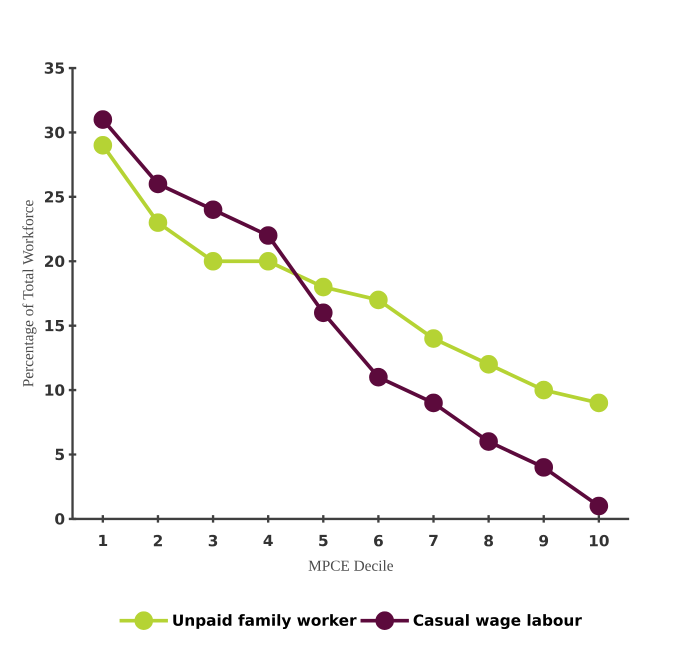  Describe the element at coordinates (265, 622) in the screenshot. I see `legend-label: Unpaid family worker` at that location.